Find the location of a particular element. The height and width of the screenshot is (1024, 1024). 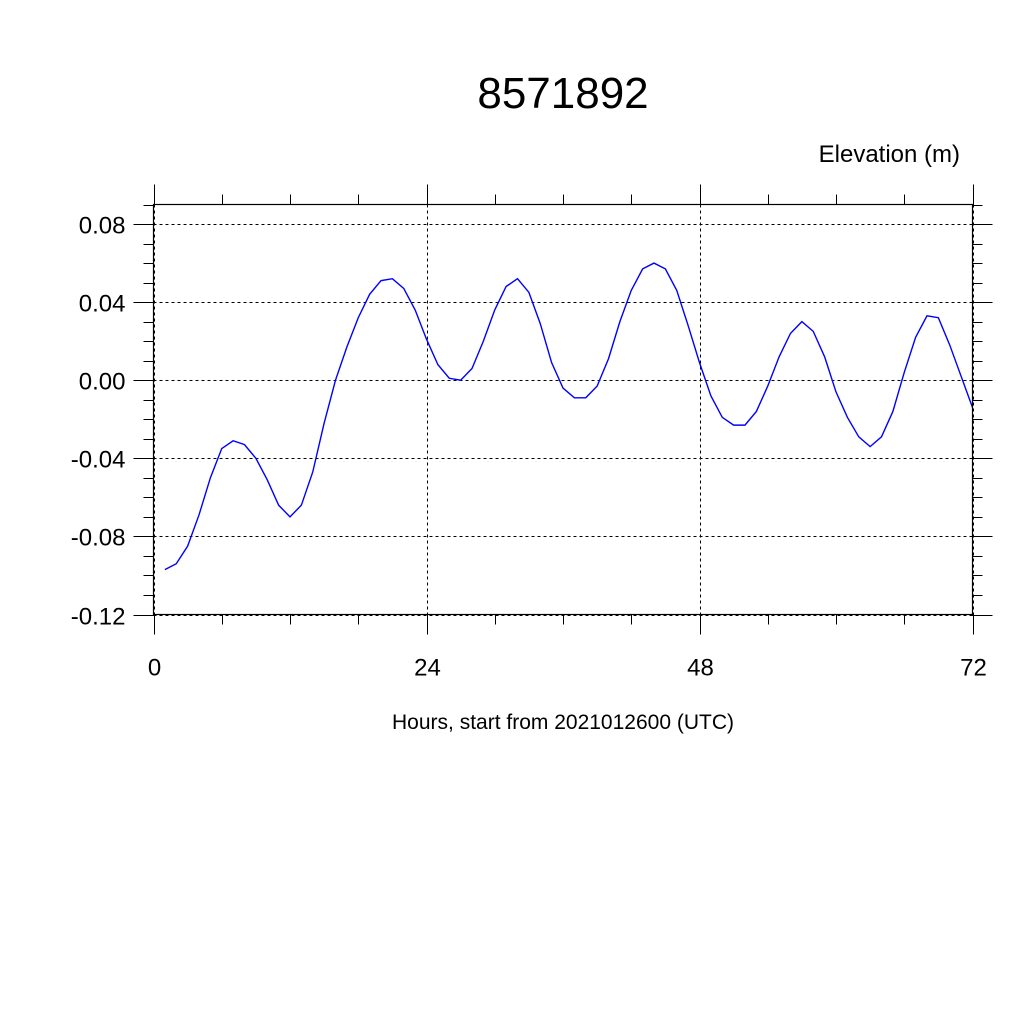

chart-title: 8571892 is located at coordinates (562, 93).